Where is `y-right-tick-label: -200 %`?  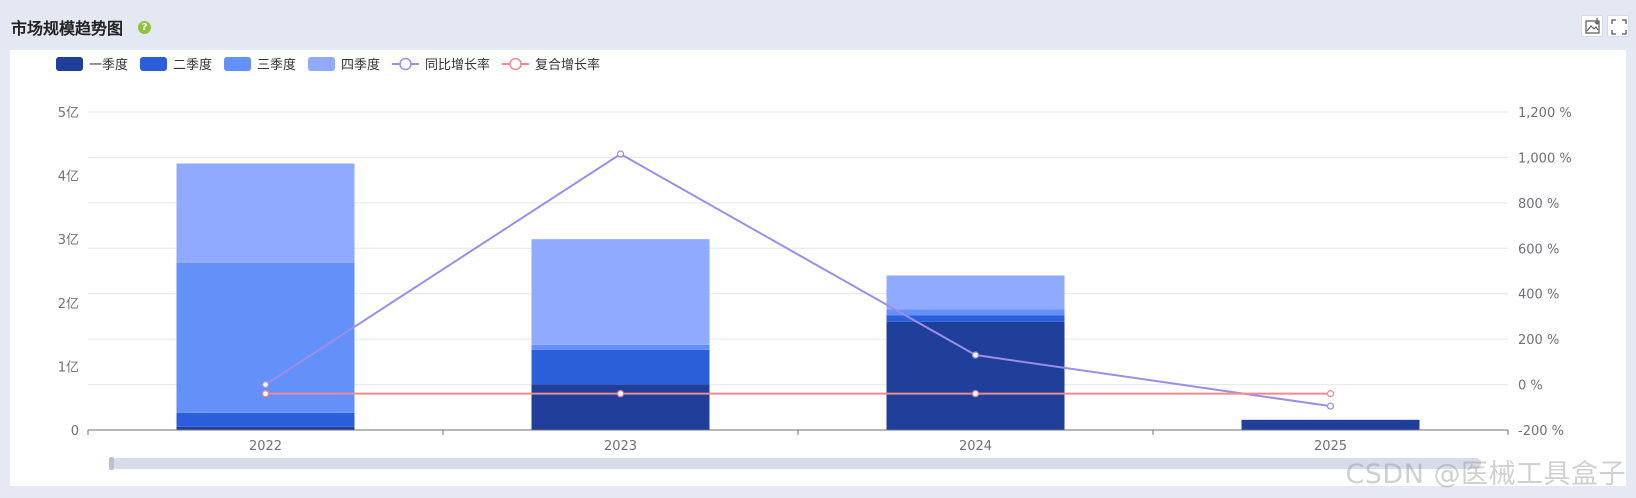 y-right-tick-label: -200 % is located at coordinates (1541, 431).